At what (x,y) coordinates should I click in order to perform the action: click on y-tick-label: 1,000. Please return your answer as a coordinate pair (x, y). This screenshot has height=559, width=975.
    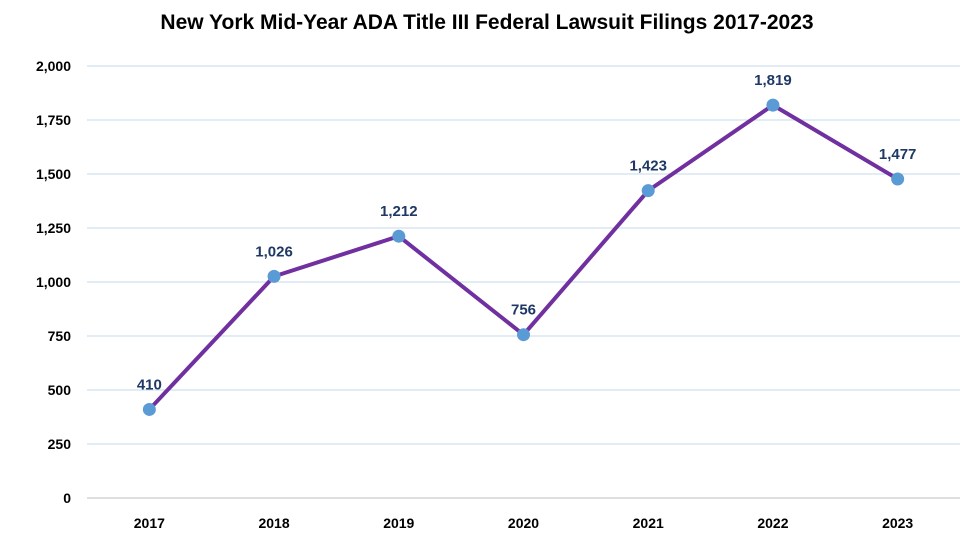
    Looking at the image, I should click on (53, 282).